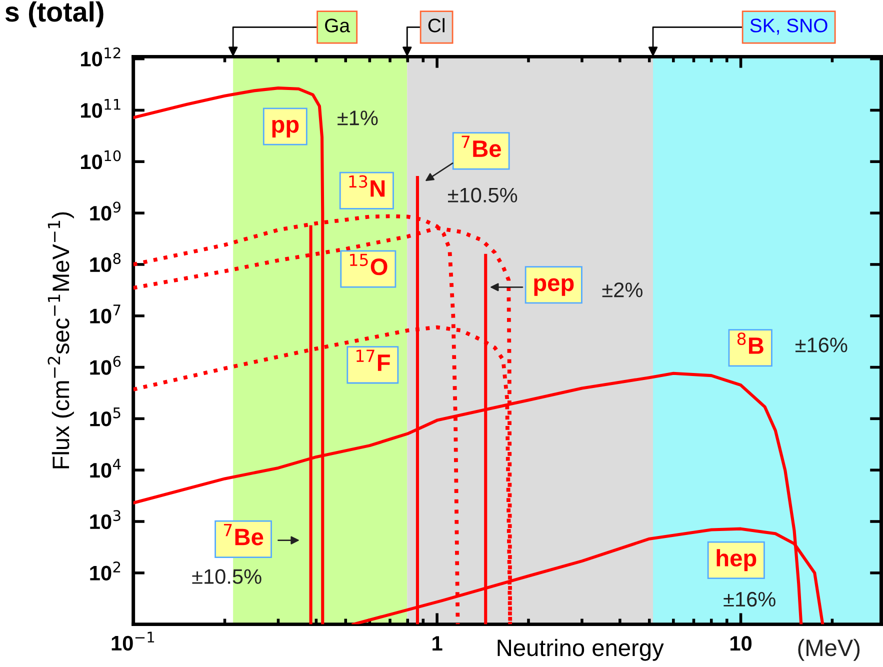 This screenshot has height=667, width=883. I want to click on y-tick-label: 10$^{11}$, so click(100, 108).